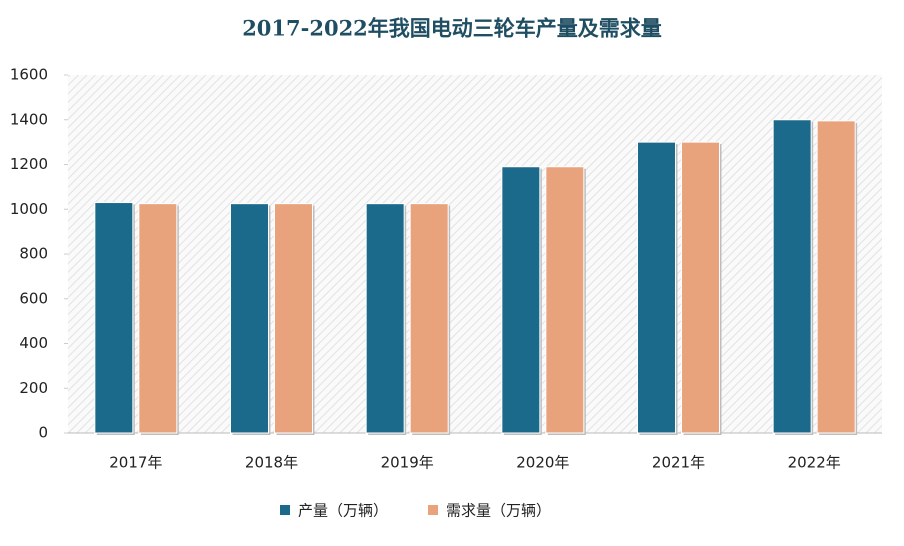  Describe the element at coordinates (33, 254) in the screenshot. I see `y-tick-label: 800` at that location.